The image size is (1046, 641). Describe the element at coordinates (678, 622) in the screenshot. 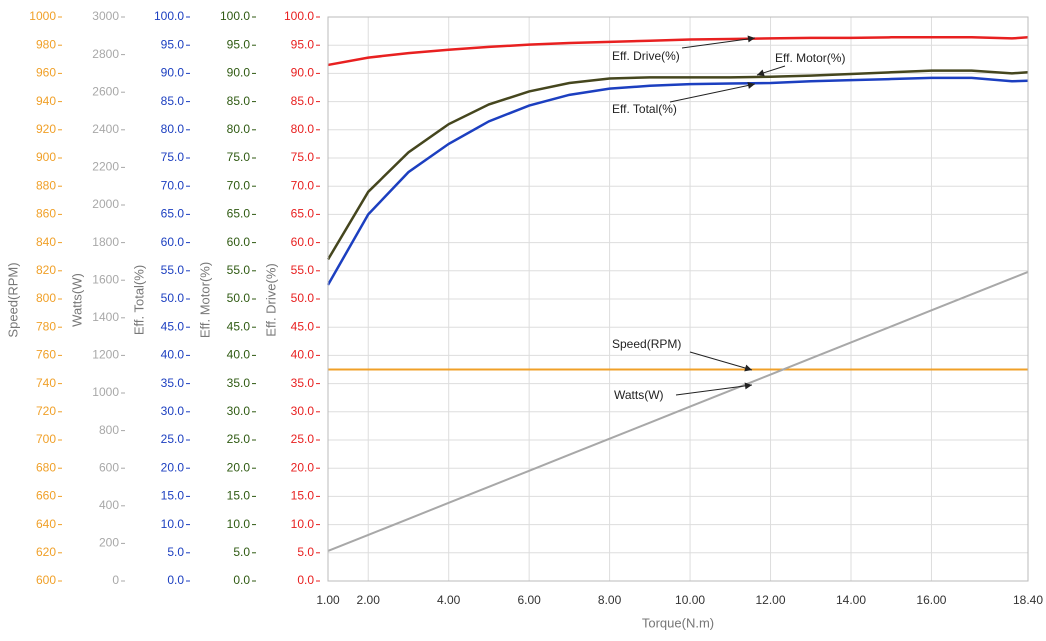

I see `x-axis-title: Torque(N.m)` at that location.